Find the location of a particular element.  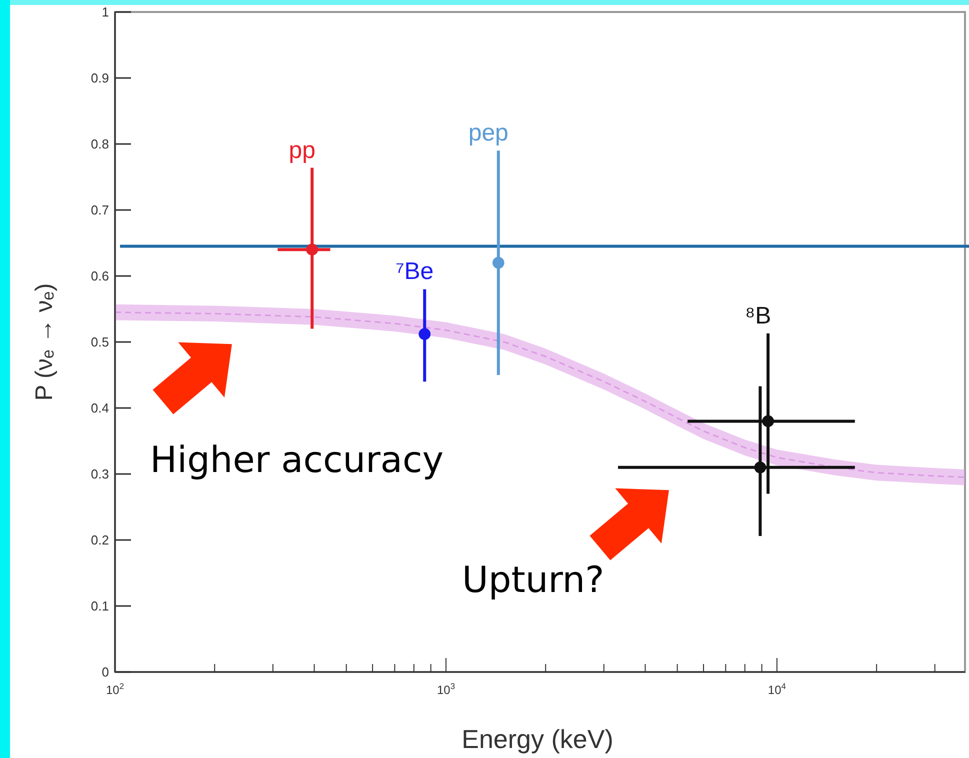

x-tick-label: 10$^{2}$ is located at coordinates (115, 689).